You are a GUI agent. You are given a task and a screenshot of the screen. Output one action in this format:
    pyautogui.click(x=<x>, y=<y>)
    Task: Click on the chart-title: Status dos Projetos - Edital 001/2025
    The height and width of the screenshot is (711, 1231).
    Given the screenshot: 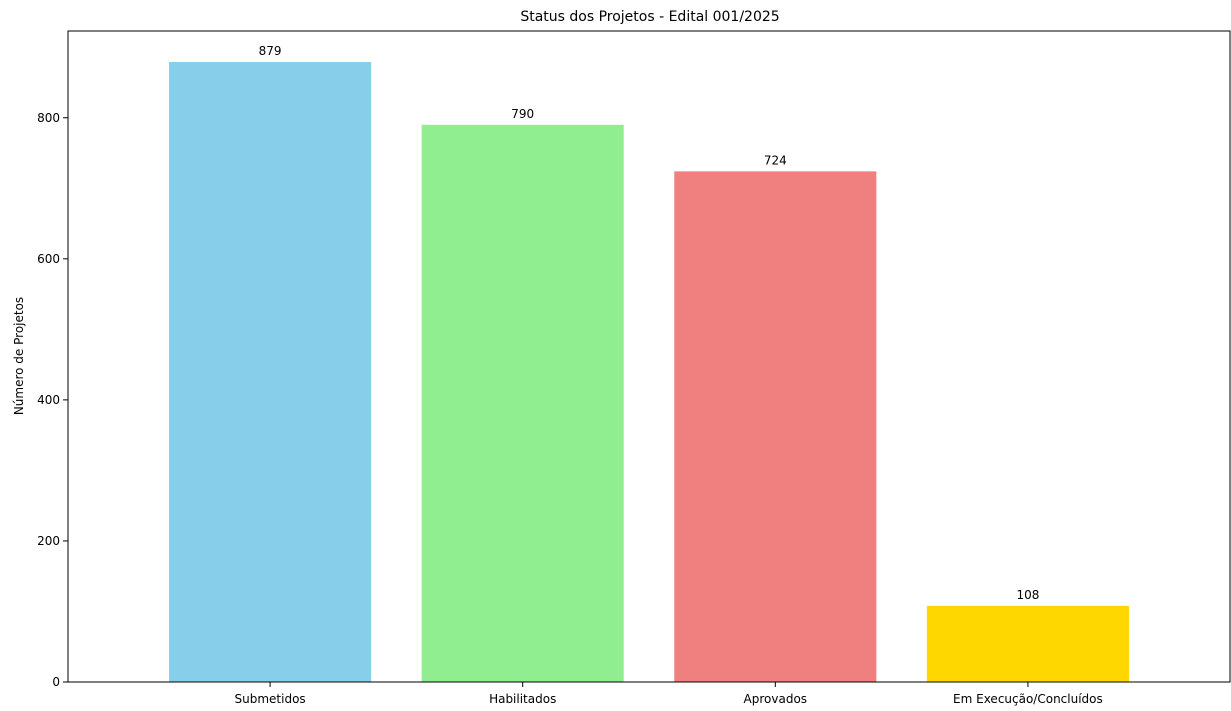 What is the action you would take?
    pyautogui.click(x=649, y=17)
    